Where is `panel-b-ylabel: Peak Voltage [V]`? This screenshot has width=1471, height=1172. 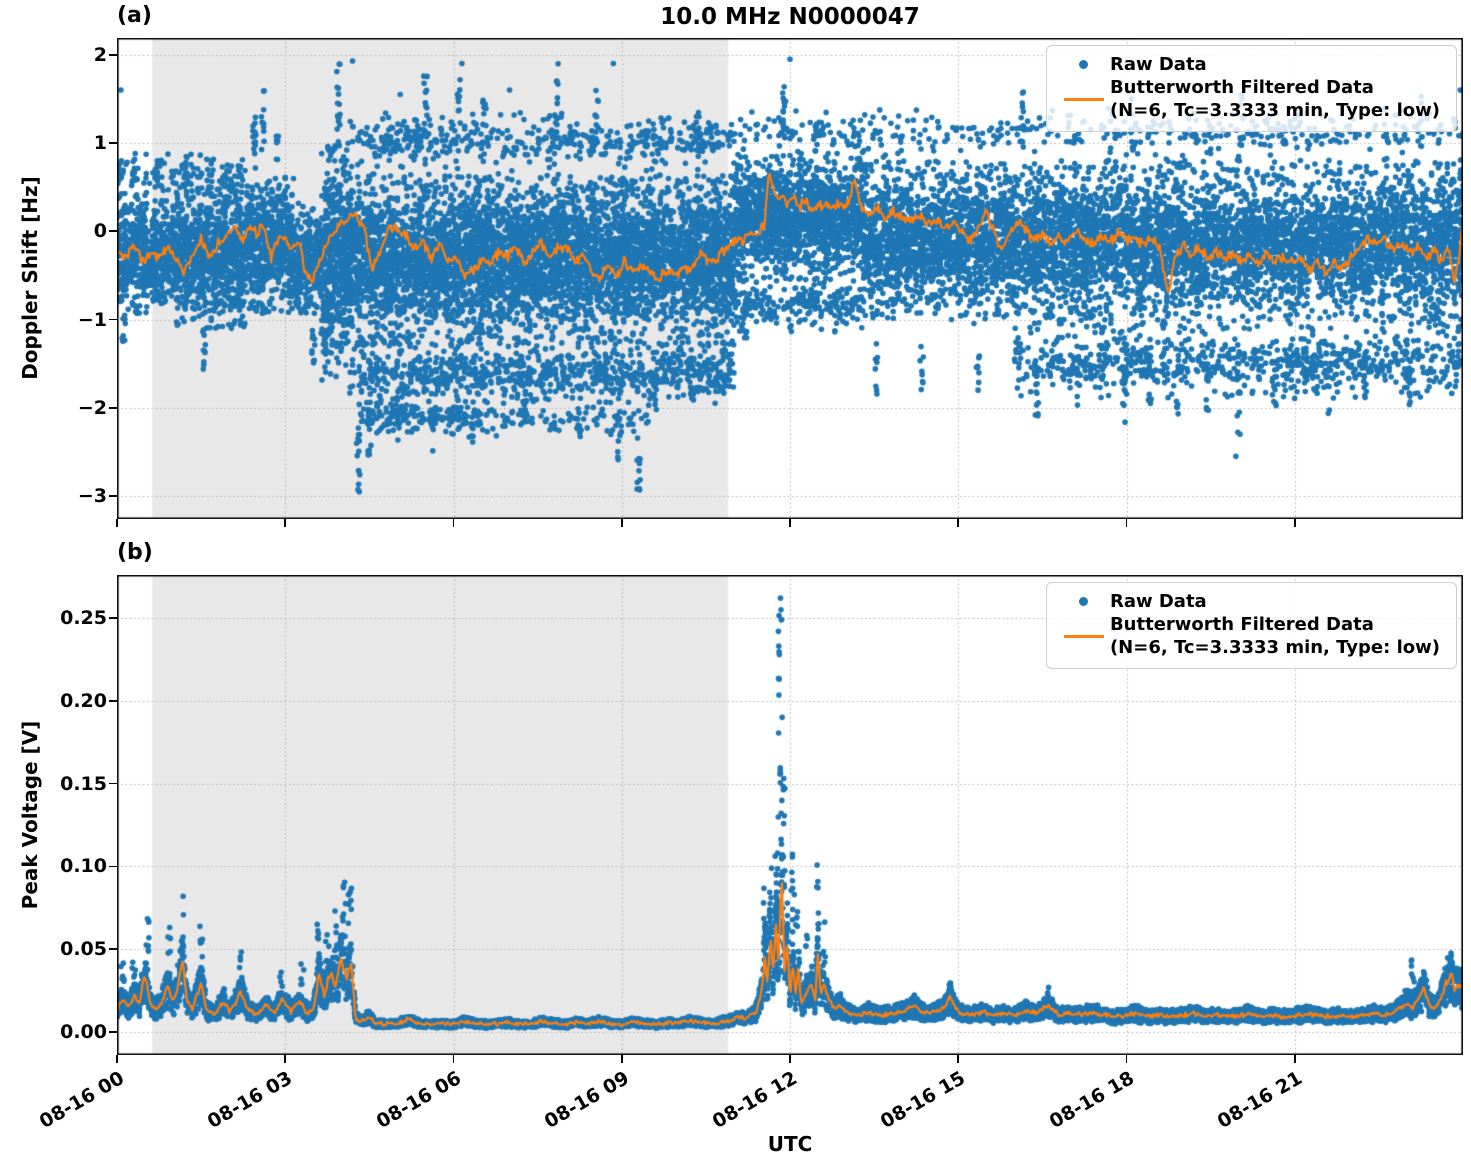 panel-b-ylabel: Peak Voltage [V] is located at coordinates (30, 815).